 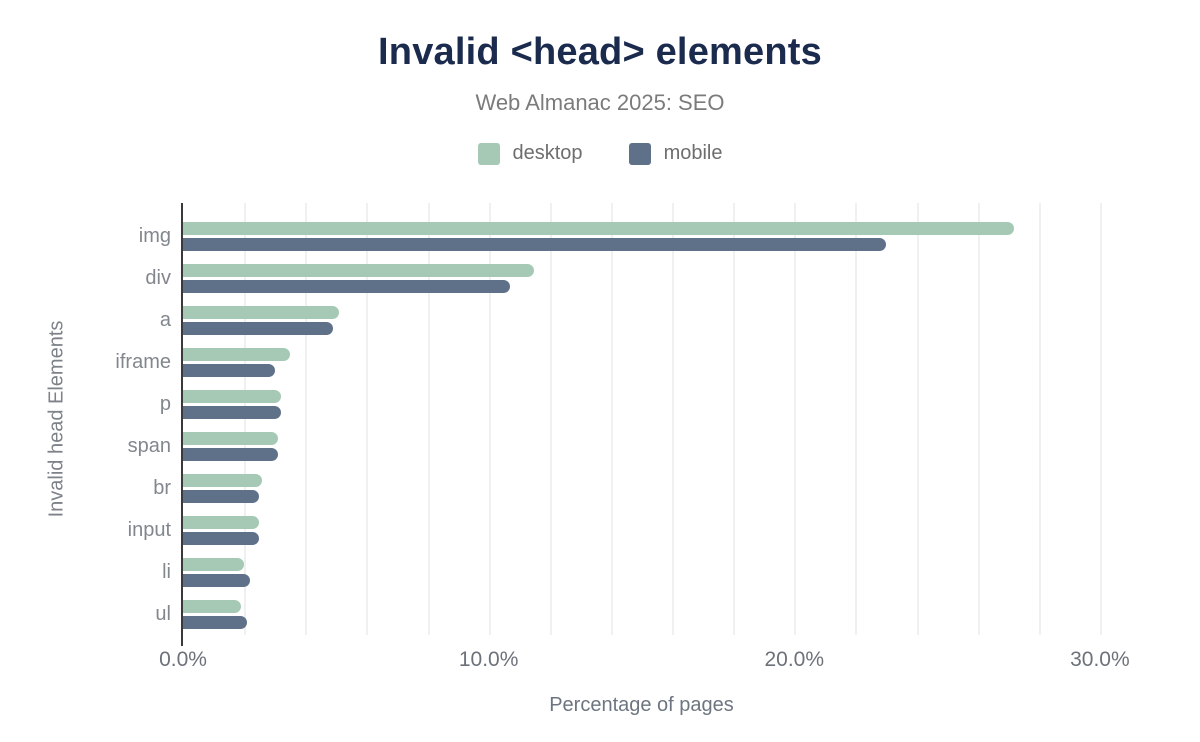 What do you see at coordinates (214, 564) in the screenshot?
I see `bar-desktop-li` at bounding box center [214, 564].